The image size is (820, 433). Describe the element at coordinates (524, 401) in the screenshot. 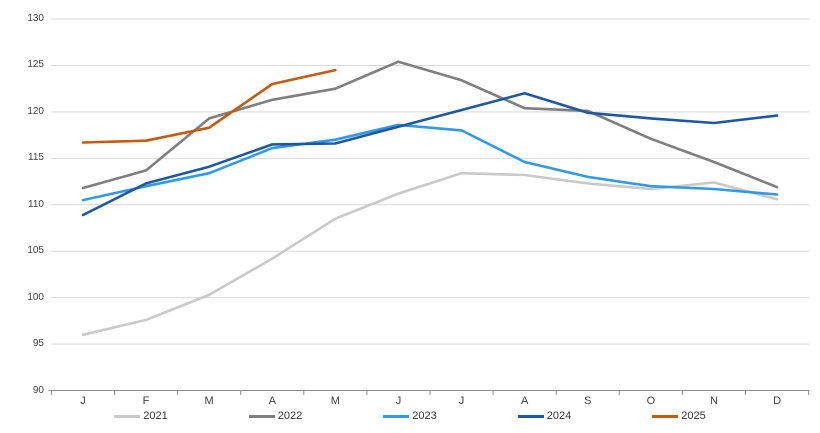

I see `x-axis-label-month-8: A` at that location.